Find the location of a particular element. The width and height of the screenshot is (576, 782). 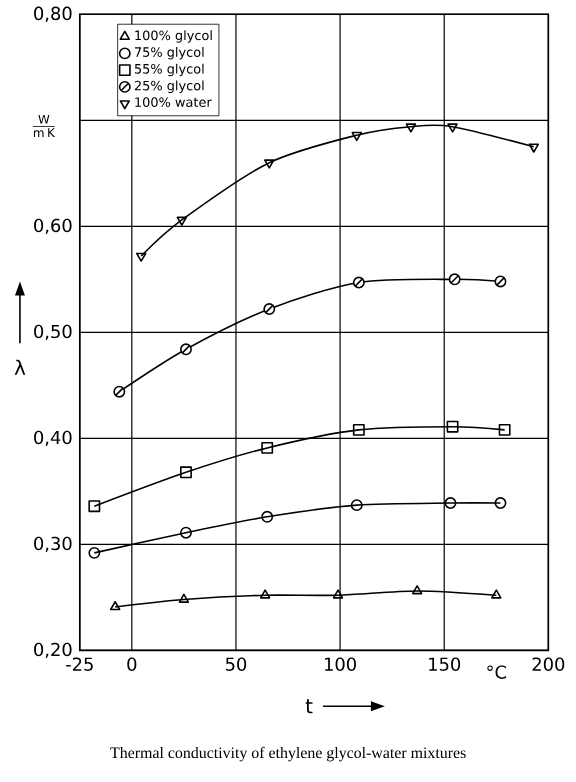

y-tick-label: 0,80 is located at coordinates (52, 14).